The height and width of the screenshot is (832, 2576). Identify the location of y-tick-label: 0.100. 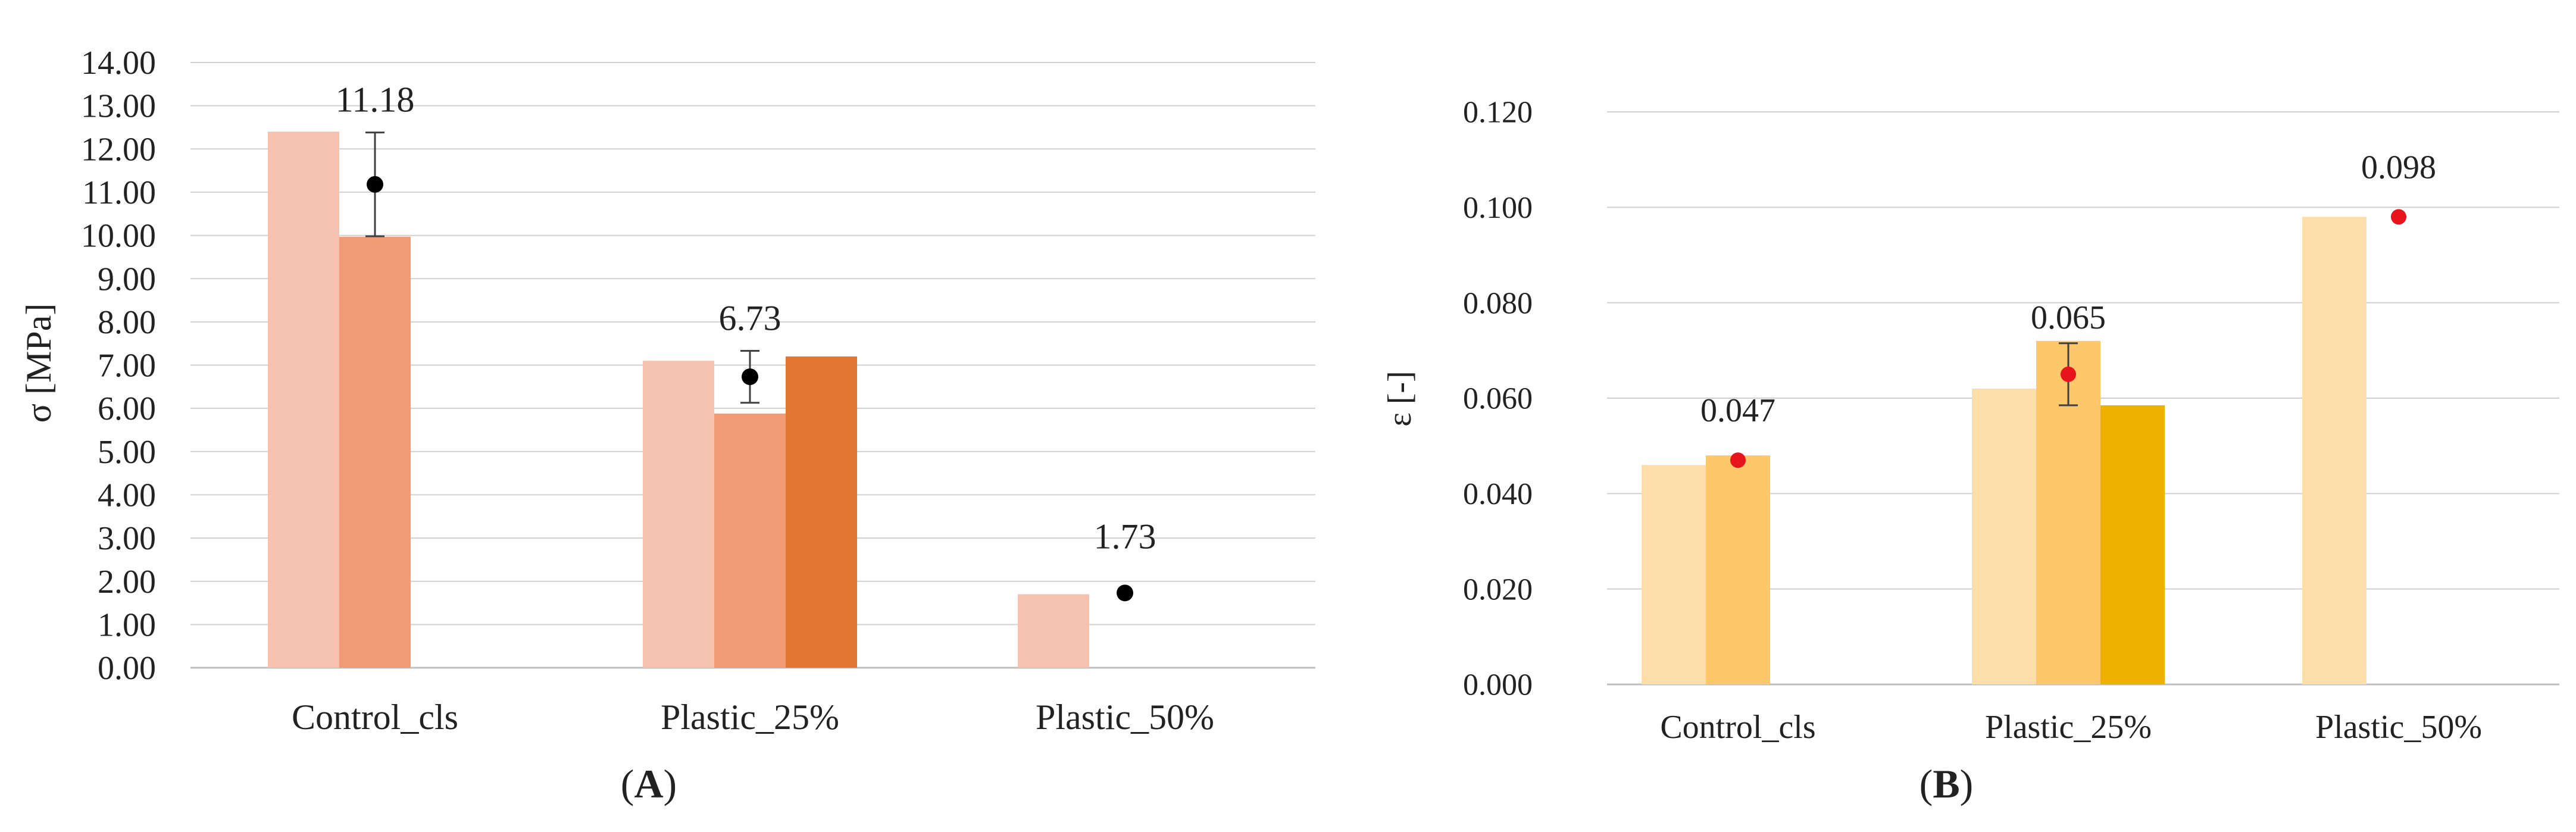
(1498, 208).